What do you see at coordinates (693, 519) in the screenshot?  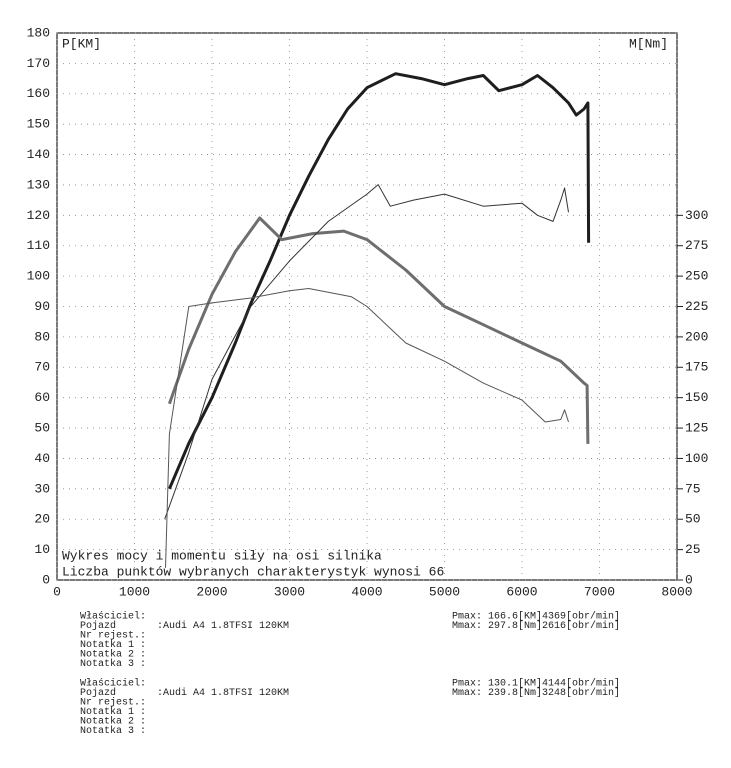 I see `y2-tick-label: 50` at bounding box center [693, 519].